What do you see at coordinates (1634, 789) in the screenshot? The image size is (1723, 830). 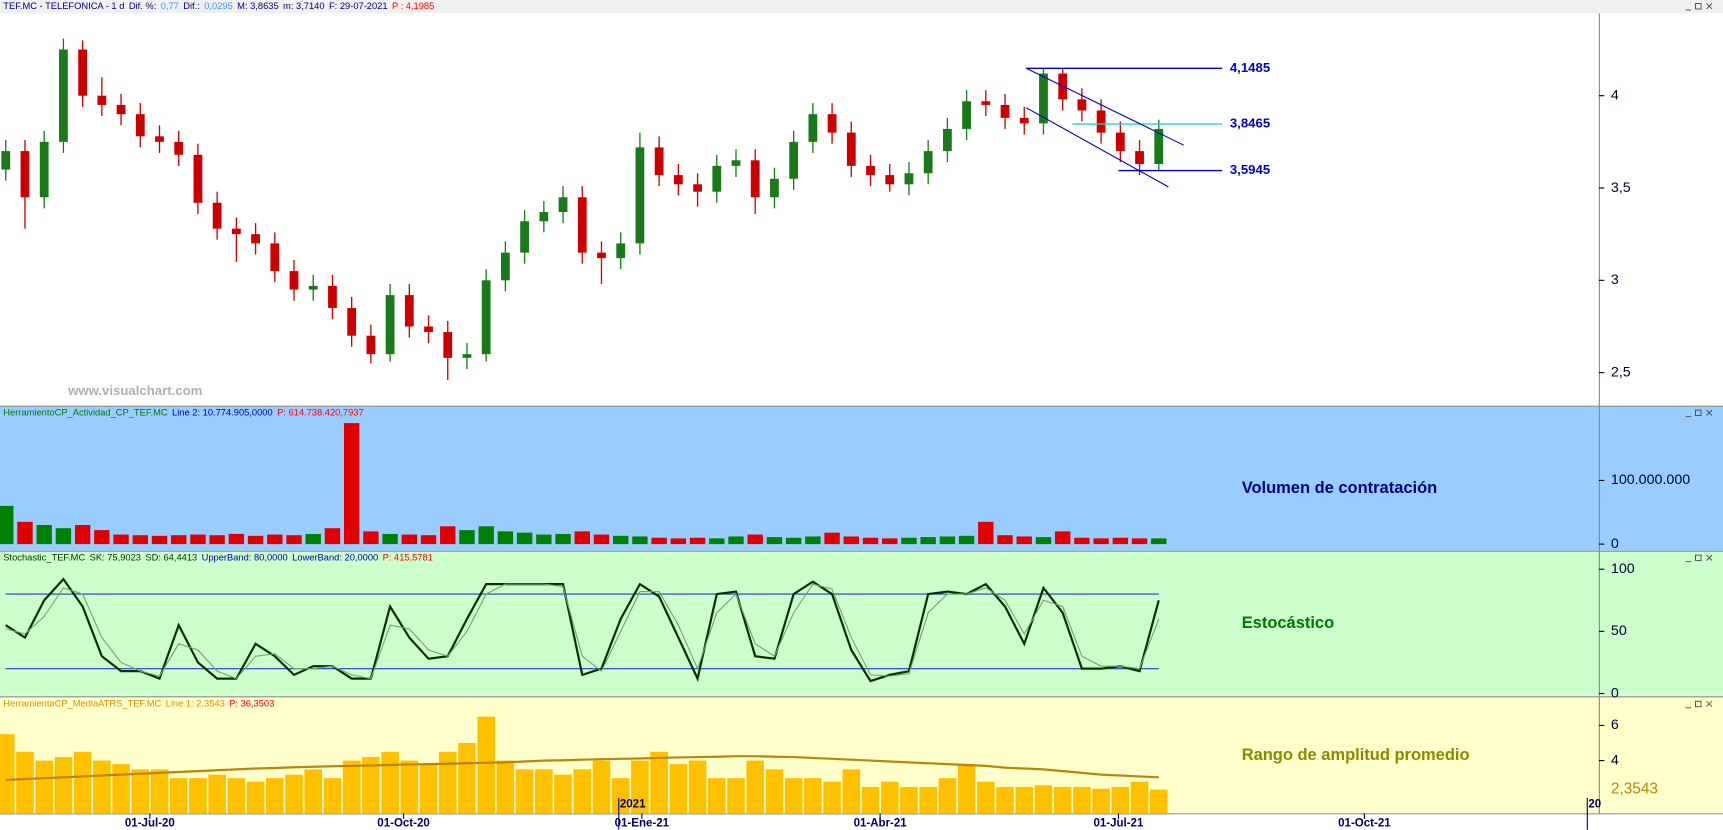 I see `last-value-label: 2,3543` at bounding box center [1634, 789].